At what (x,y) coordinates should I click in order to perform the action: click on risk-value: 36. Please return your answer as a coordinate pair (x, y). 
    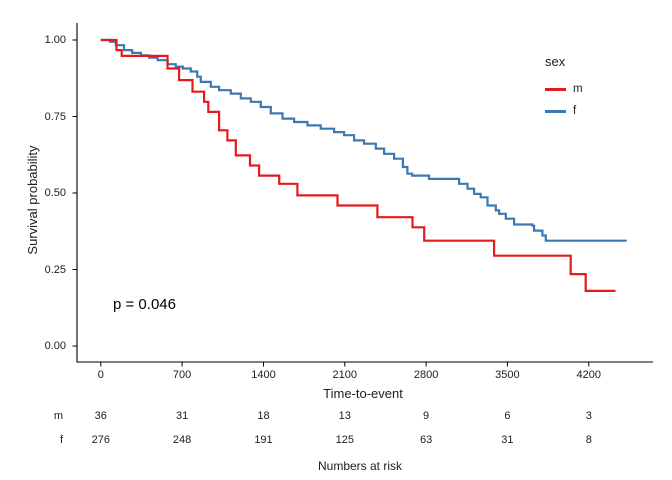
    Looking at the image, I should click on (100, 416).